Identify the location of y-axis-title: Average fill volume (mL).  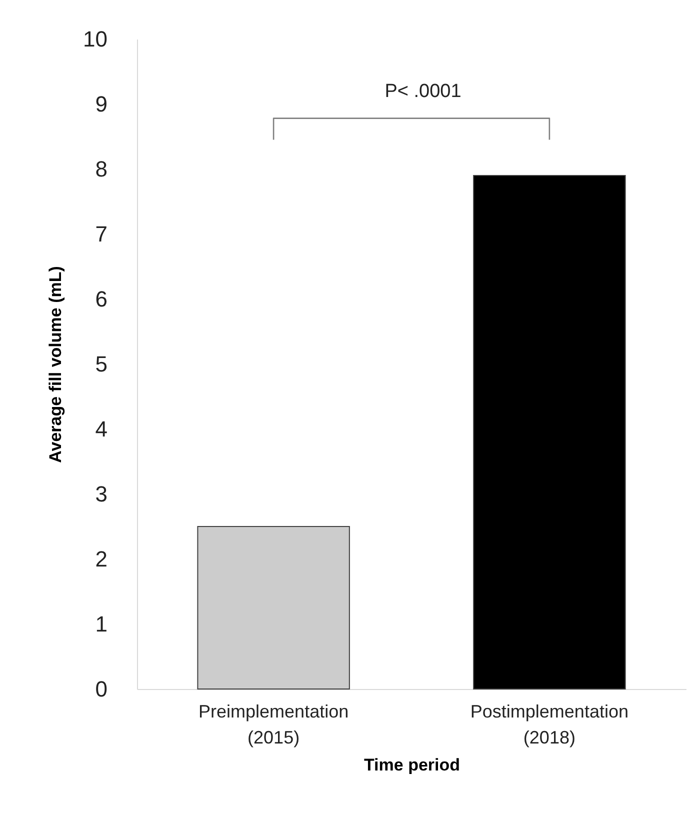
(56, 364).